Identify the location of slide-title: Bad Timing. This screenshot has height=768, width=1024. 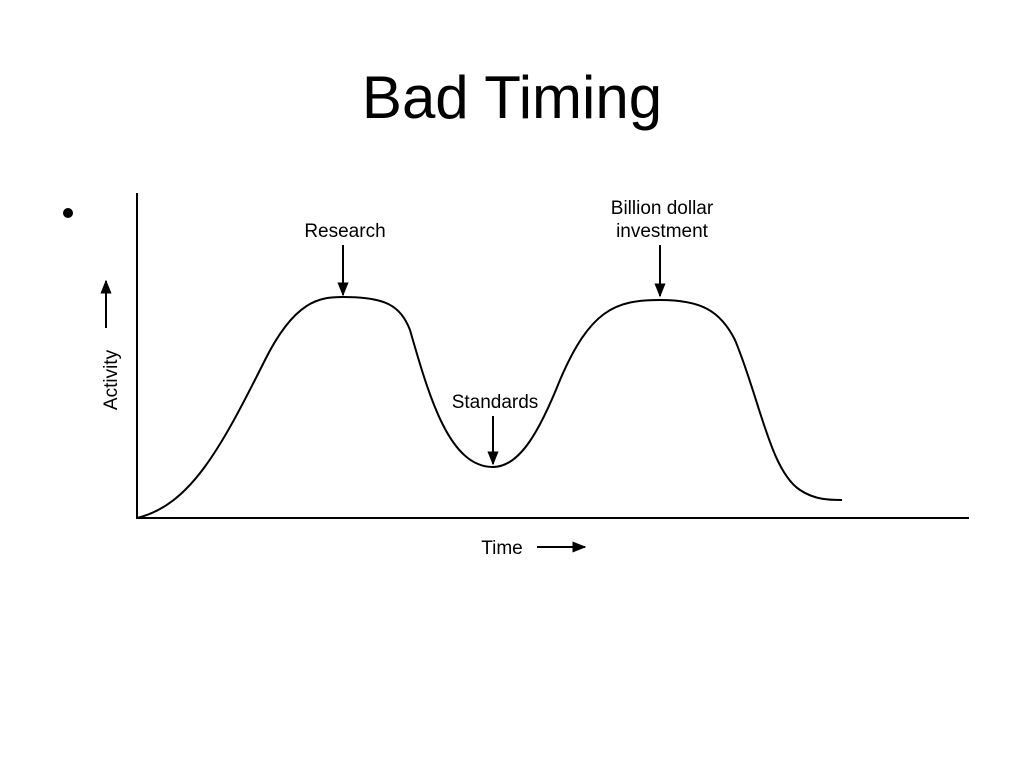
(512, 97).